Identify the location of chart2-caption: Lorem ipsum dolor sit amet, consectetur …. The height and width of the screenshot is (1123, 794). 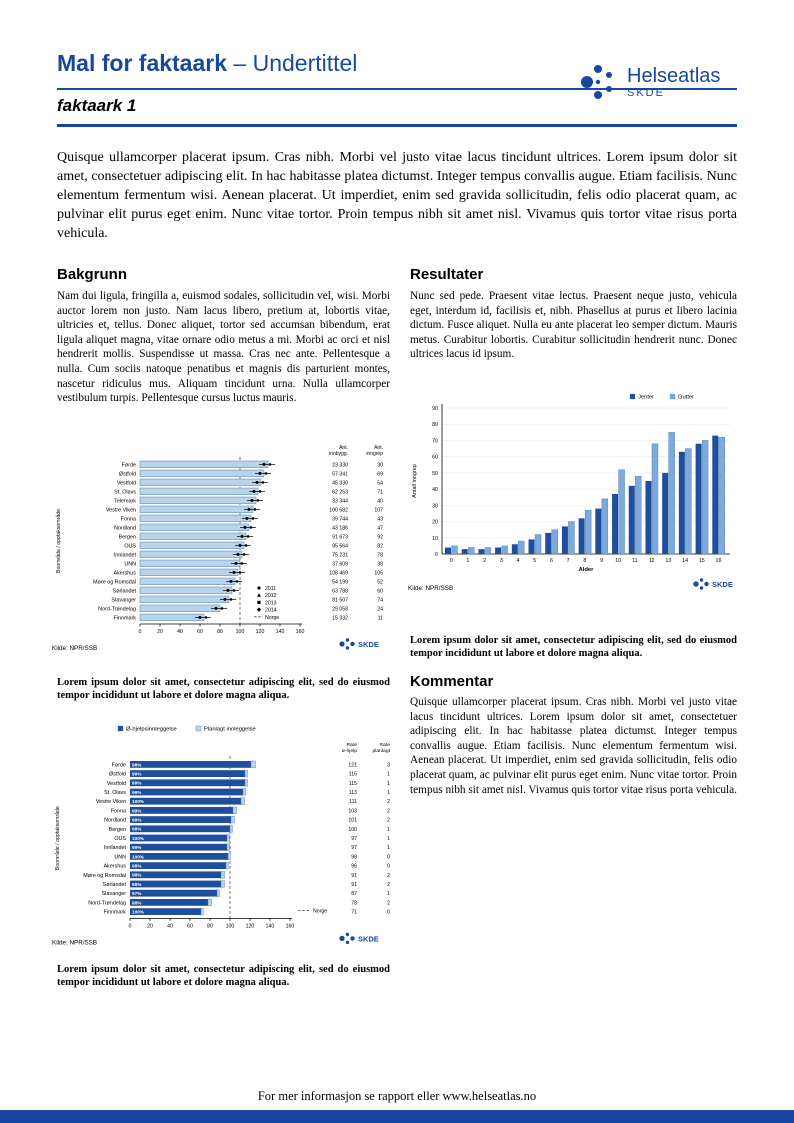
(573, 647).